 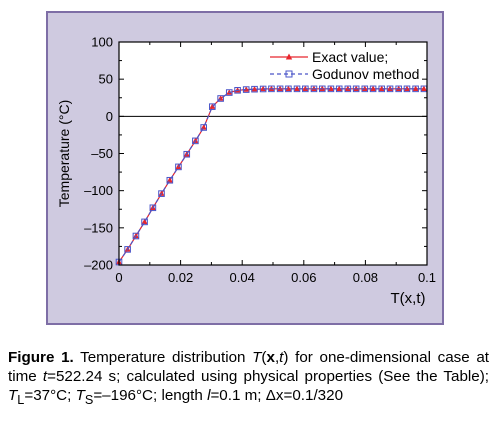 What do you see at coordinates (64, 154) in the screenshot?
I see `y-axis-label: Temperature (°C)` at bounding box center [64, 154].